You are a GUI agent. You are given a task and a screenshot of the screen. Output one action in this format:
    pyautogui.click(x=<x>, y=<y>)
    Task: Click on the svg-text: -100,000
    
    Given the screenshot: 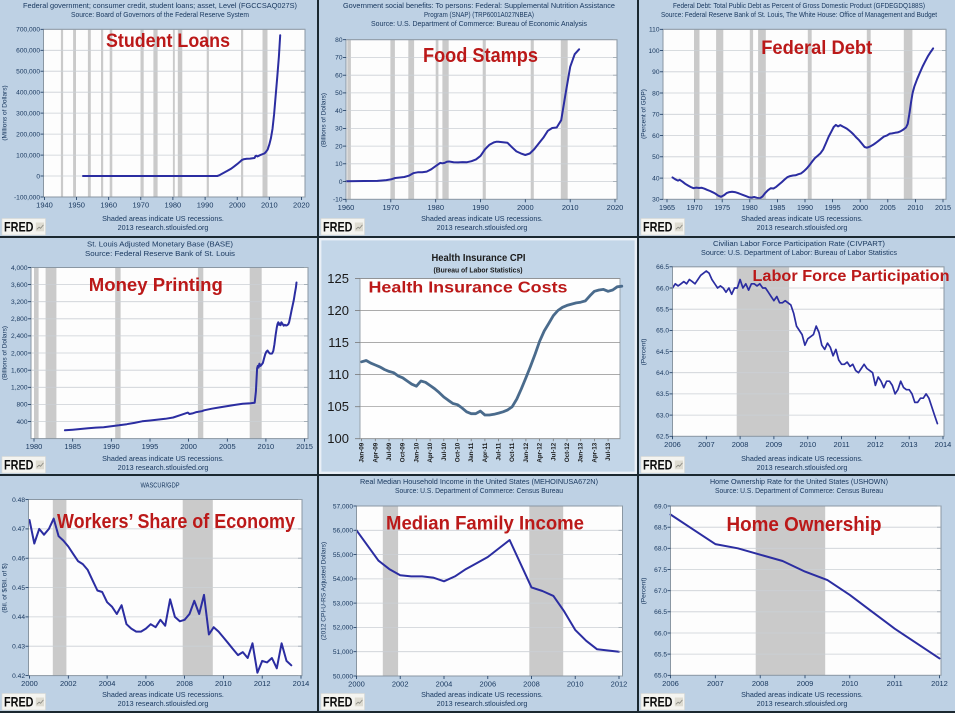 What is the action you would take?
    pyautogui.click(x=27, y=197)
    